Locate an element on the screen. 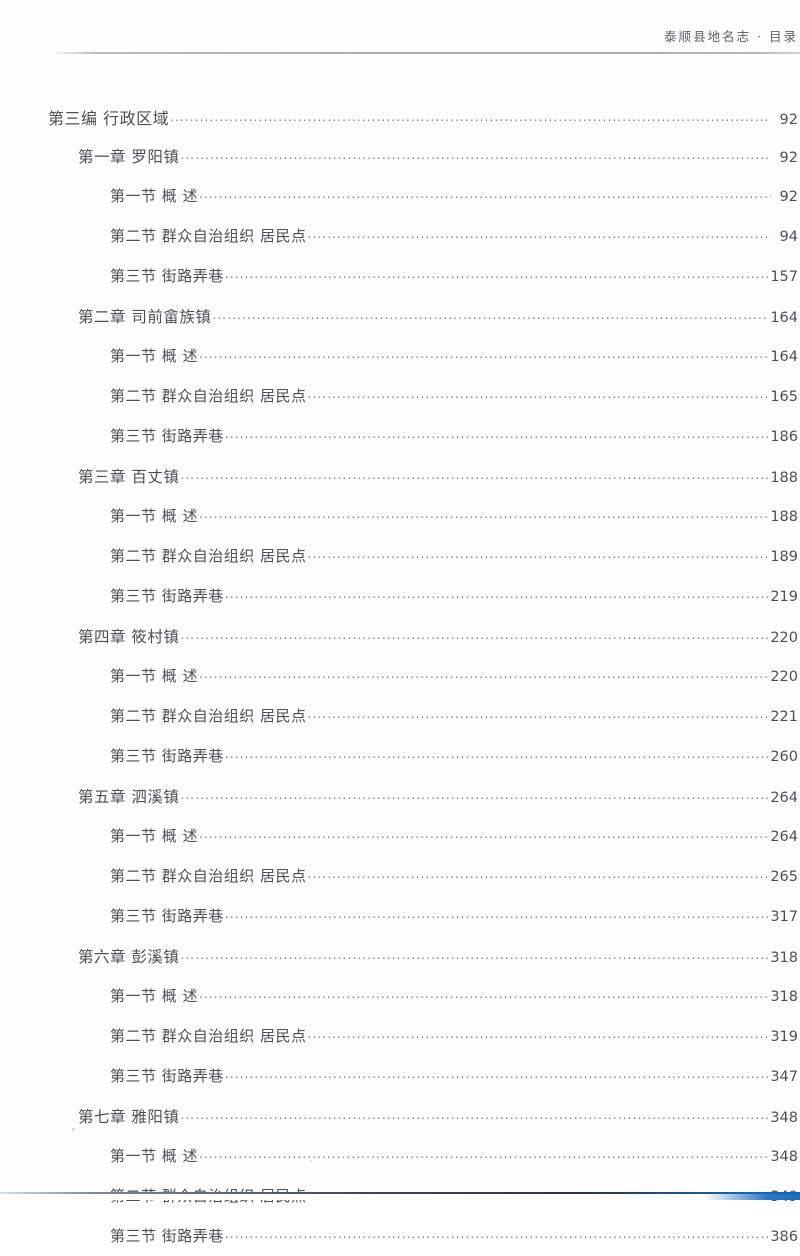 The image size is (800, 1256). toc-entry-page-number: 318 is located at coordinates (784, 997).